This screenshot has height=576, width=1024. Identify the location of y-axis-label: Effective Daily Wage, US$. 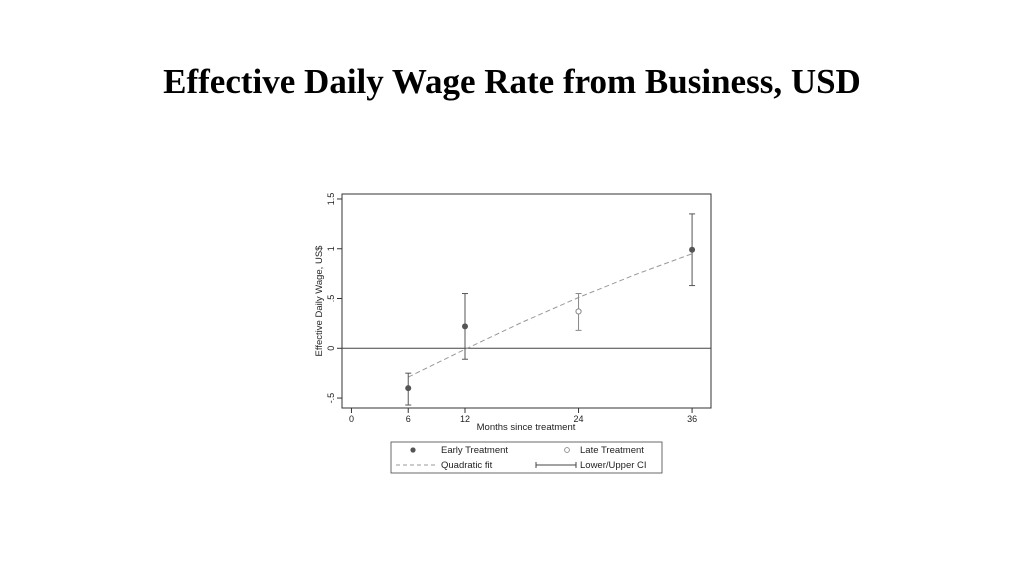
(319, 301).